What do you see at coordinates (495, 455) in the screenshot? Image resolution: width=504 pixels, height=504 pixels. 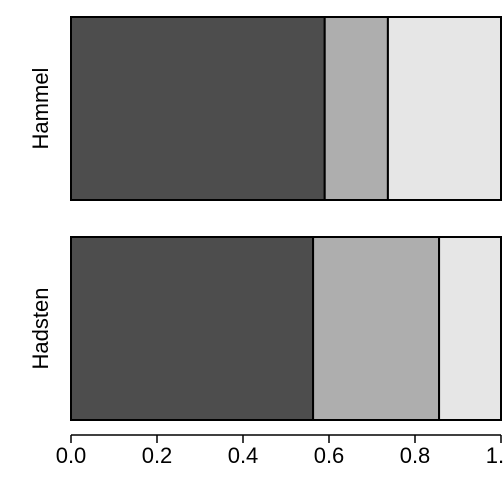 I see `x-tick-label: 1.0` at bounding box center [495, 455].